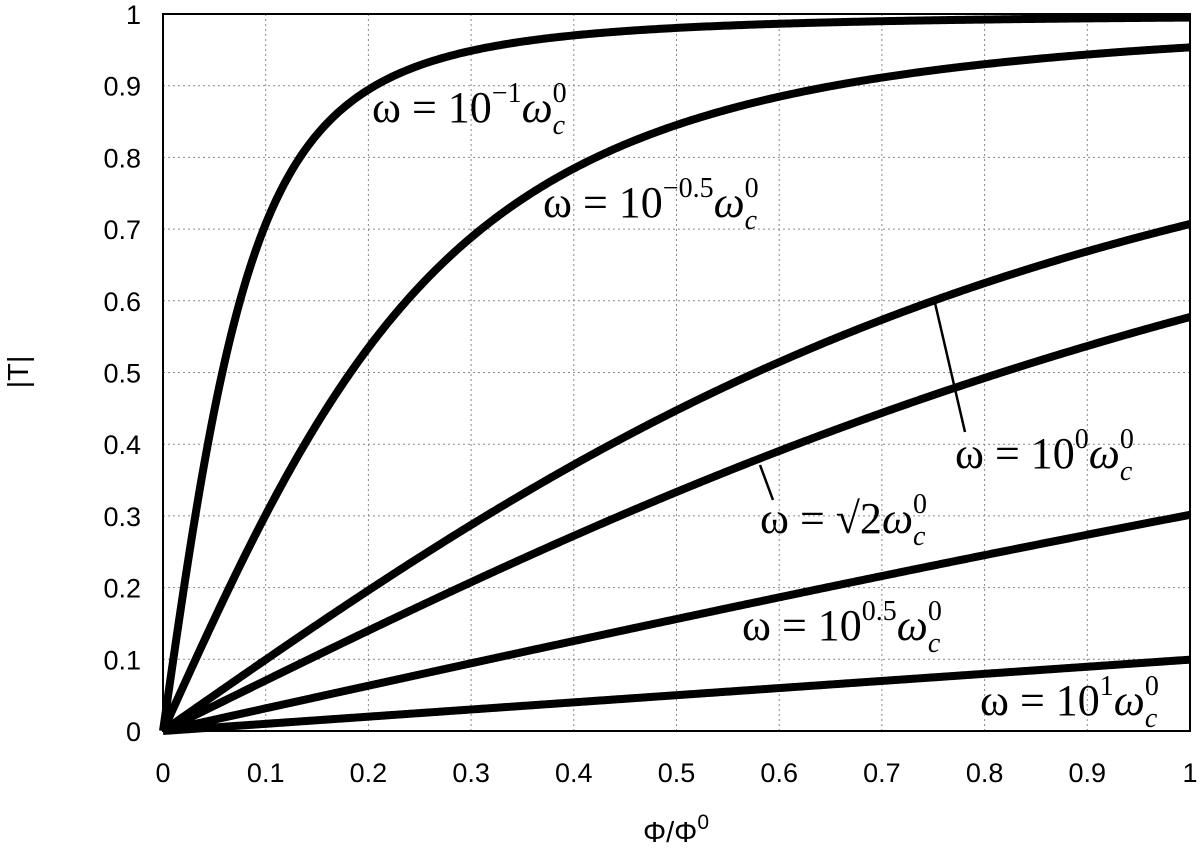  I want to click on x-tick-label: 0.4, so click(574, 773).